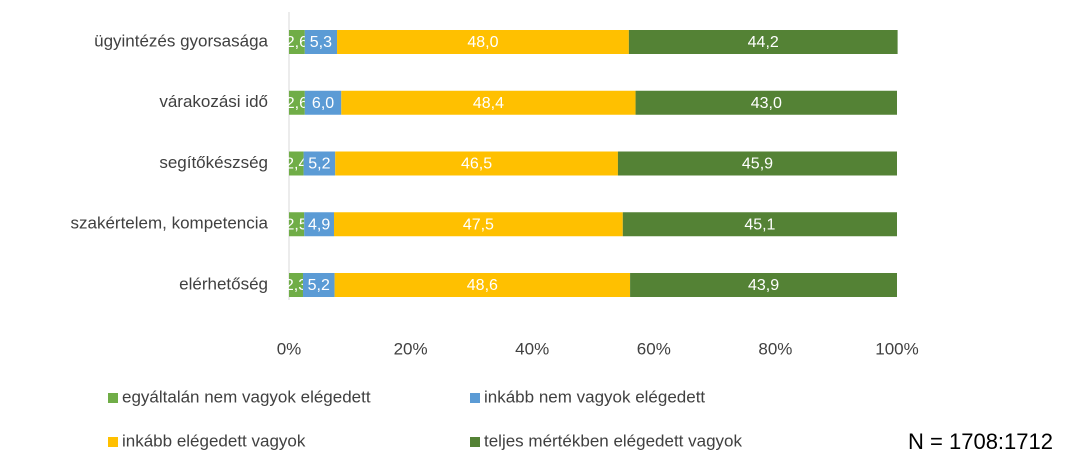  I want to click on value-label: 2,3, so click(296, 285).